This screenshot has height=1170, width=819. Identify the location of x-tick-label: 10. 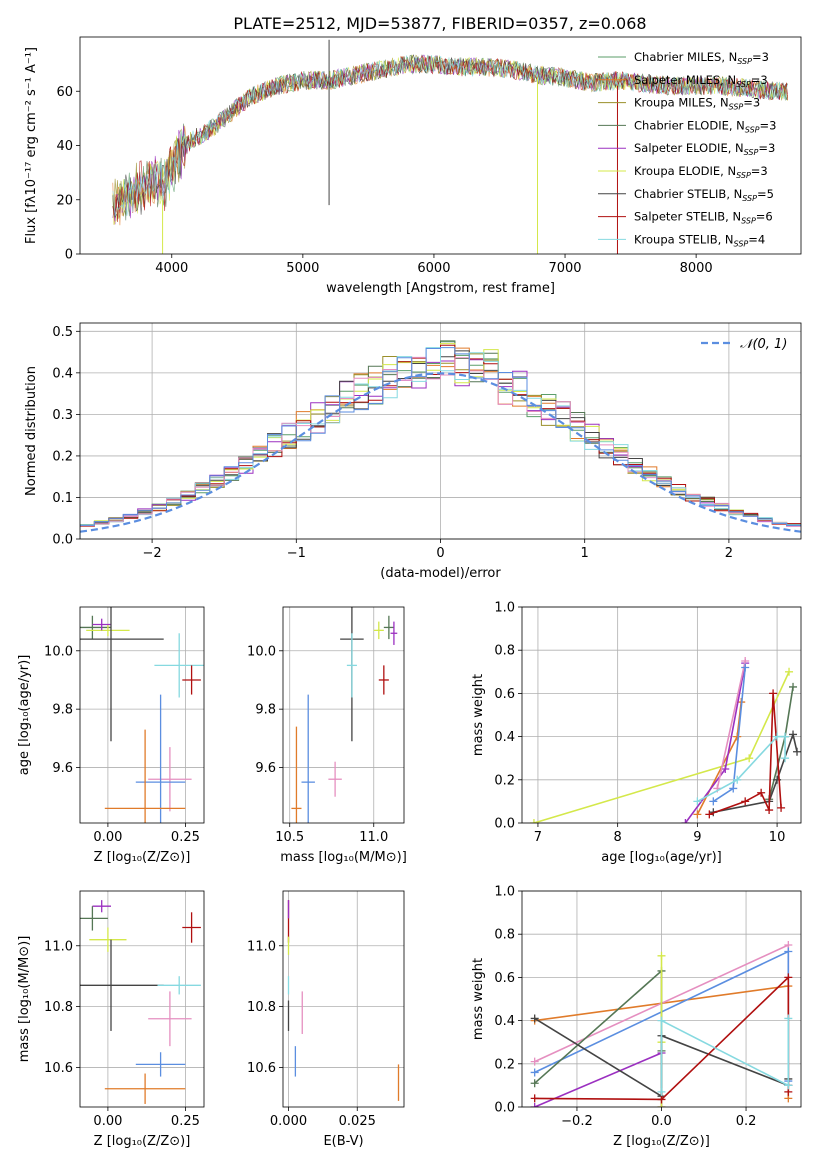
(777, 837).